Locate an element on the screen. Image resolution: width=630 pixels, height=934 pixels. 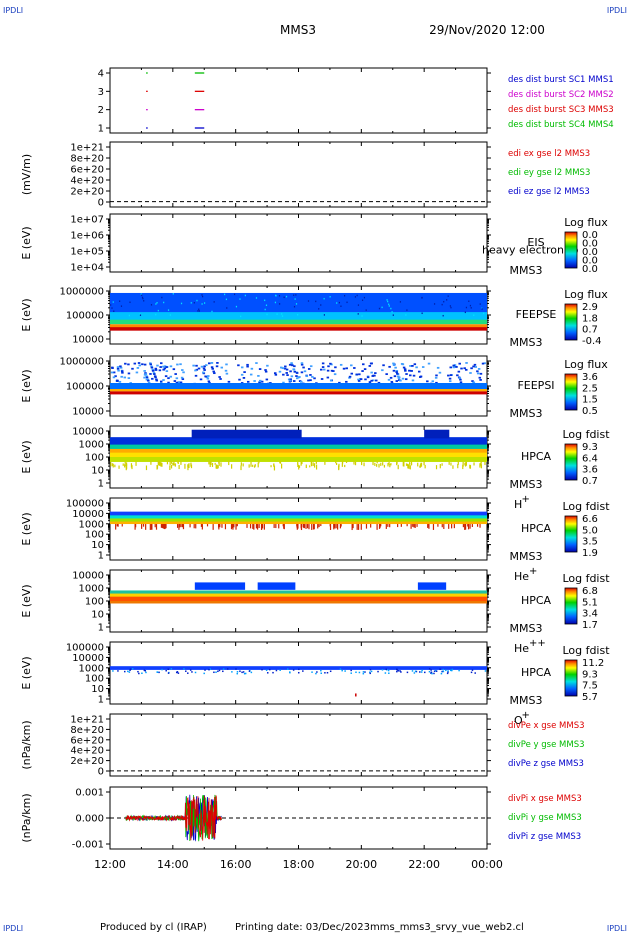
colorbar-tick-label: 1.8 is located at coordinates (590, 318).